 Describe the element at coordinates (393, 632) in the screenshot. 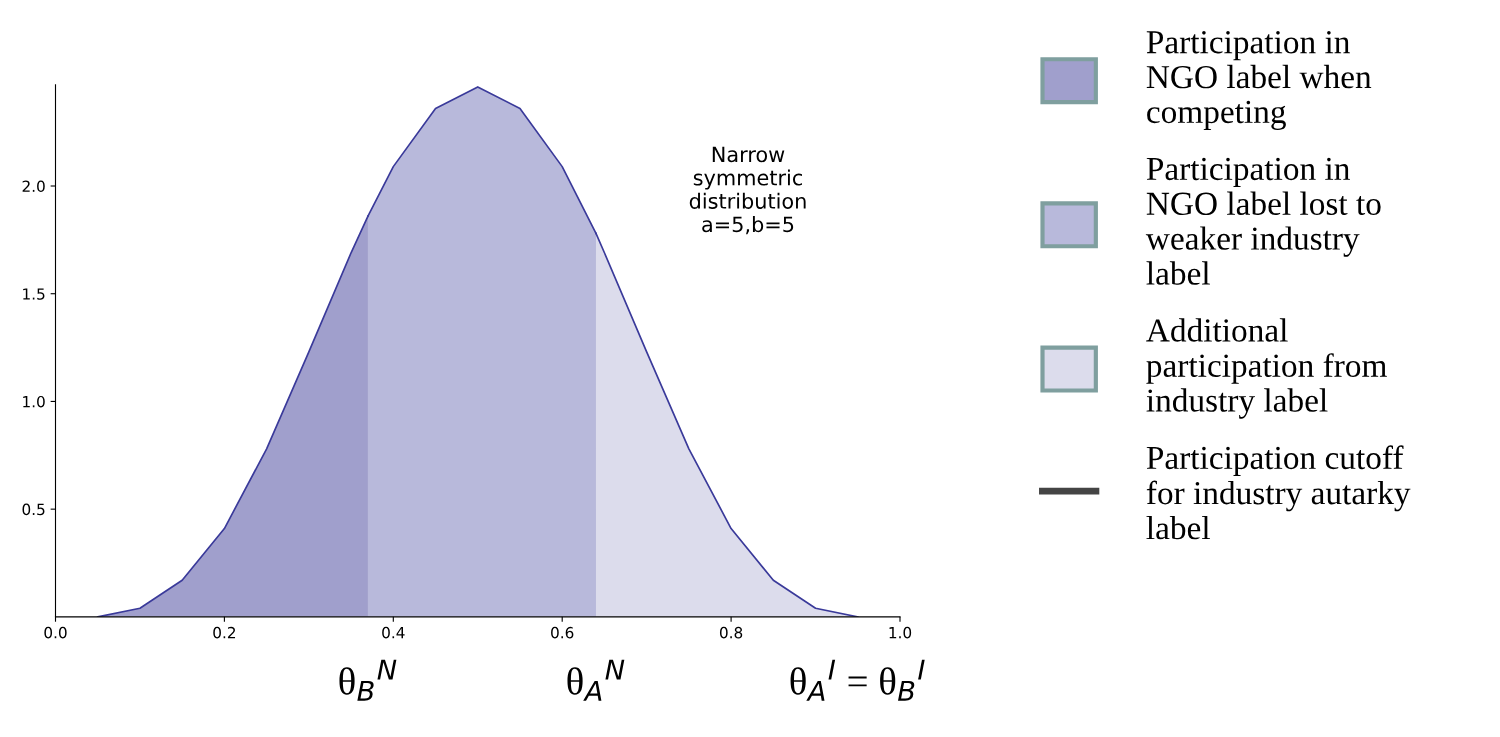

I see `x-tick-label: 0.4` at that location.